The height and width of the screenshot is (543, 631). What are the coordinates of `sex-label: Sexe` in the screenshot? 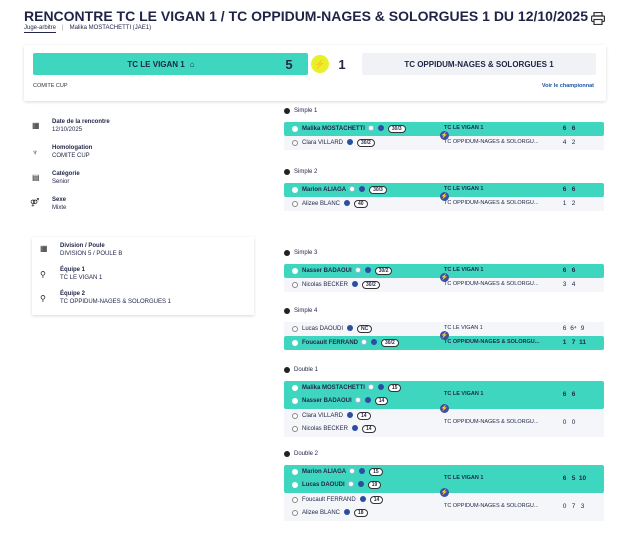 It's located at (59, 200).